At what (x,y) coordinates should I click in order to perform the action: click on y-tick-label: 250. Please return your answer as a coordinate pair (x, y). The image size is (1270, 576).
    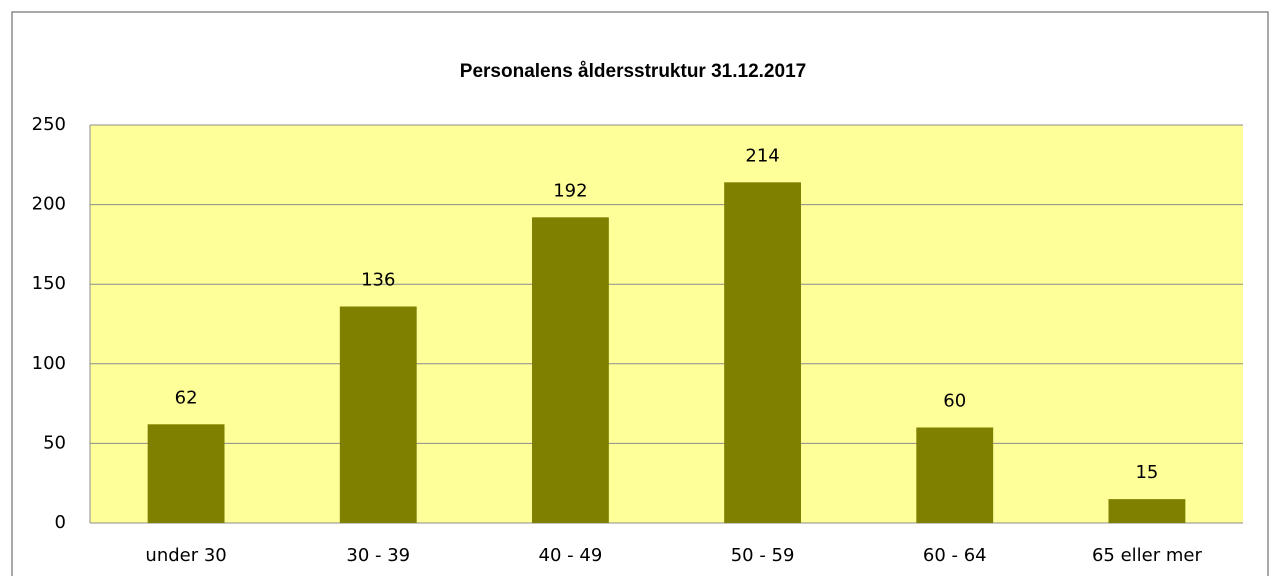
    Looking at the image, I should click on (49, 124).